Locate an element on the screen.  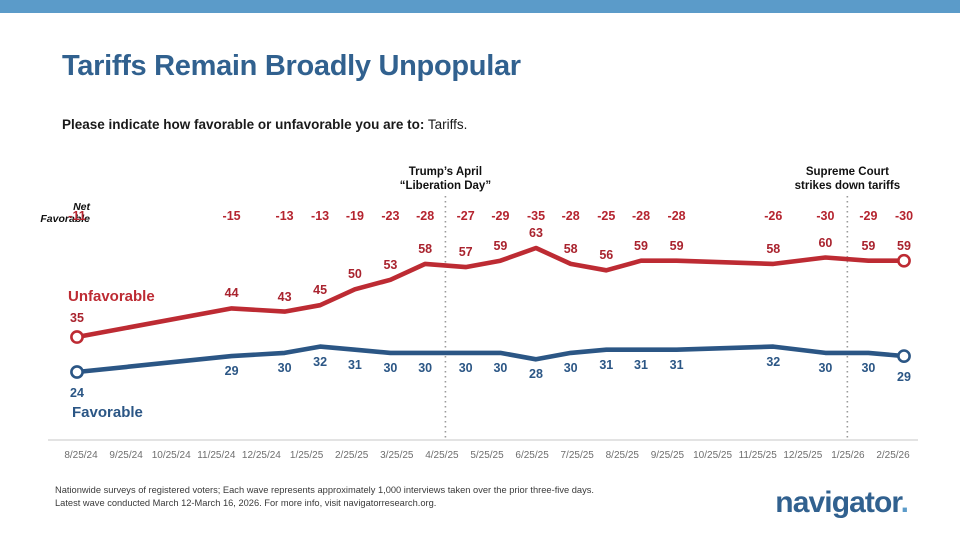
x-axis-tick-label: 5/25/25 is located at coordinates (487, 455).